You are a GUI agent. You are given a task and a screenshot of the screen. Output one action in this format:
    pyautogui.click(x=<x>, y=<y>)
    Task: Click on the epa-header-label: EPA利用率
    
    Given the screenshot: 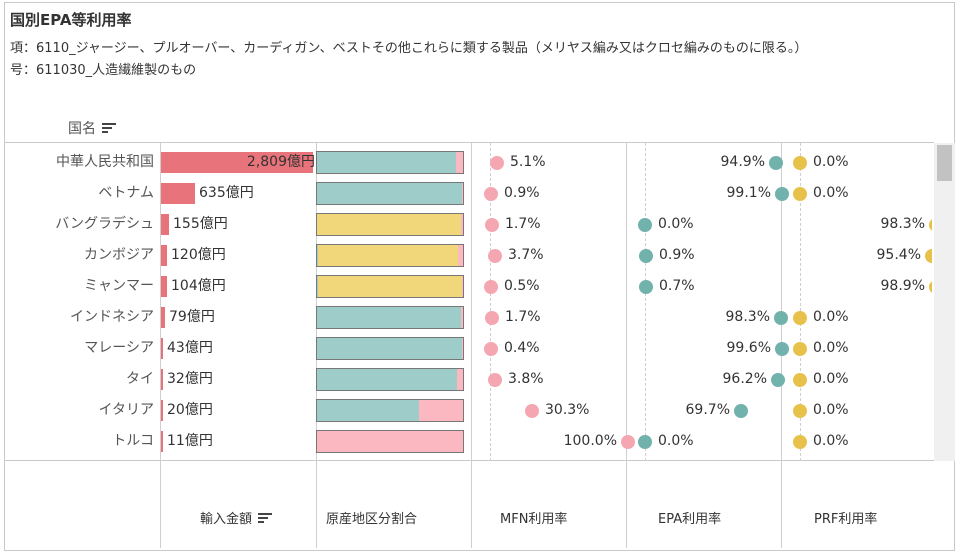 What is the action you would take?
    pyautogui.click(x=690, y=519)
    